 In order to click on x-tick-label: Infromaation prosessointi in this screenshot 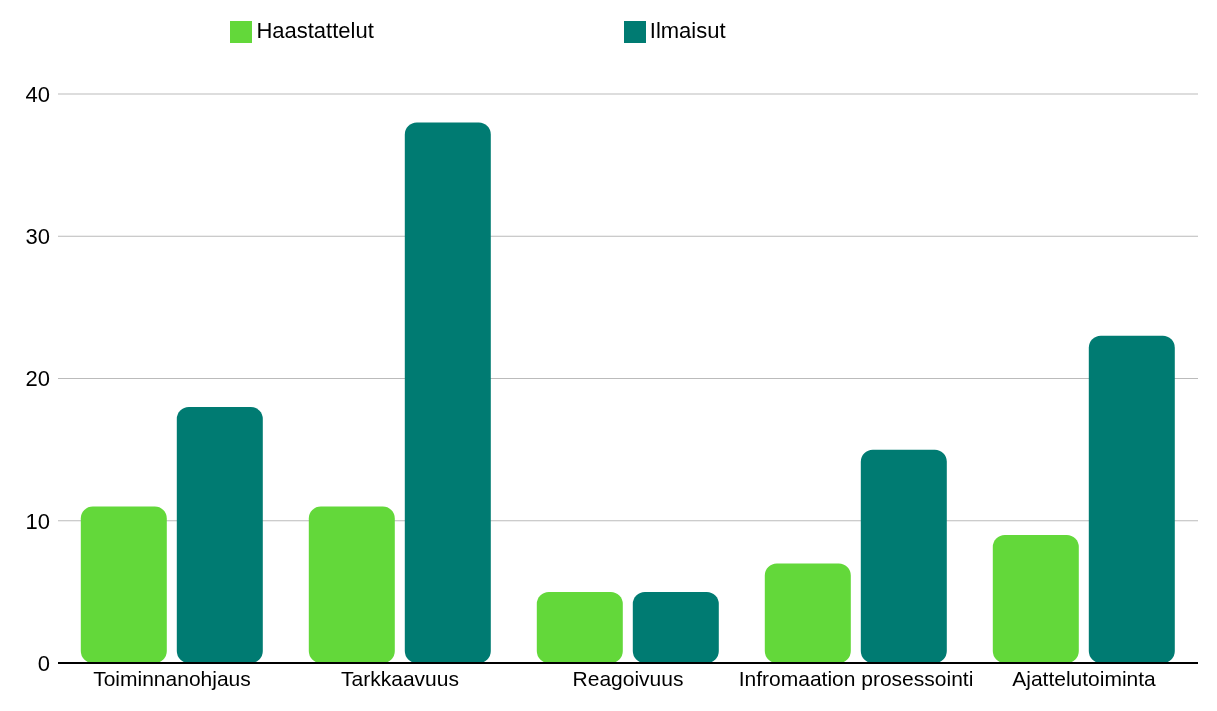, I will do `click(856, 678)`.